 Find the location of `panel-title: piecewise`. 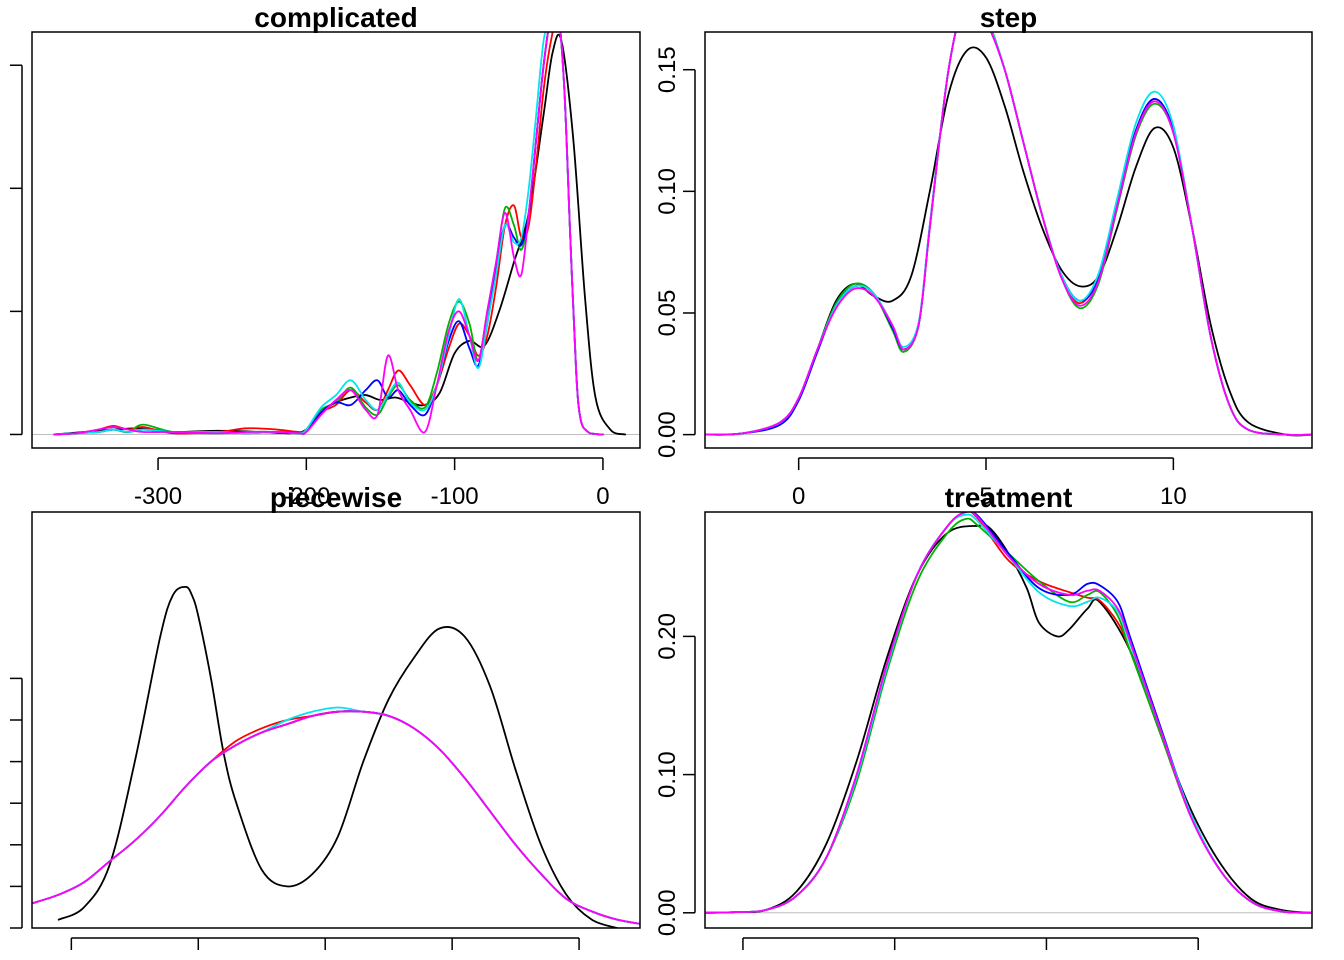

panel-title: piecewise is located at coordinates (336, 497).